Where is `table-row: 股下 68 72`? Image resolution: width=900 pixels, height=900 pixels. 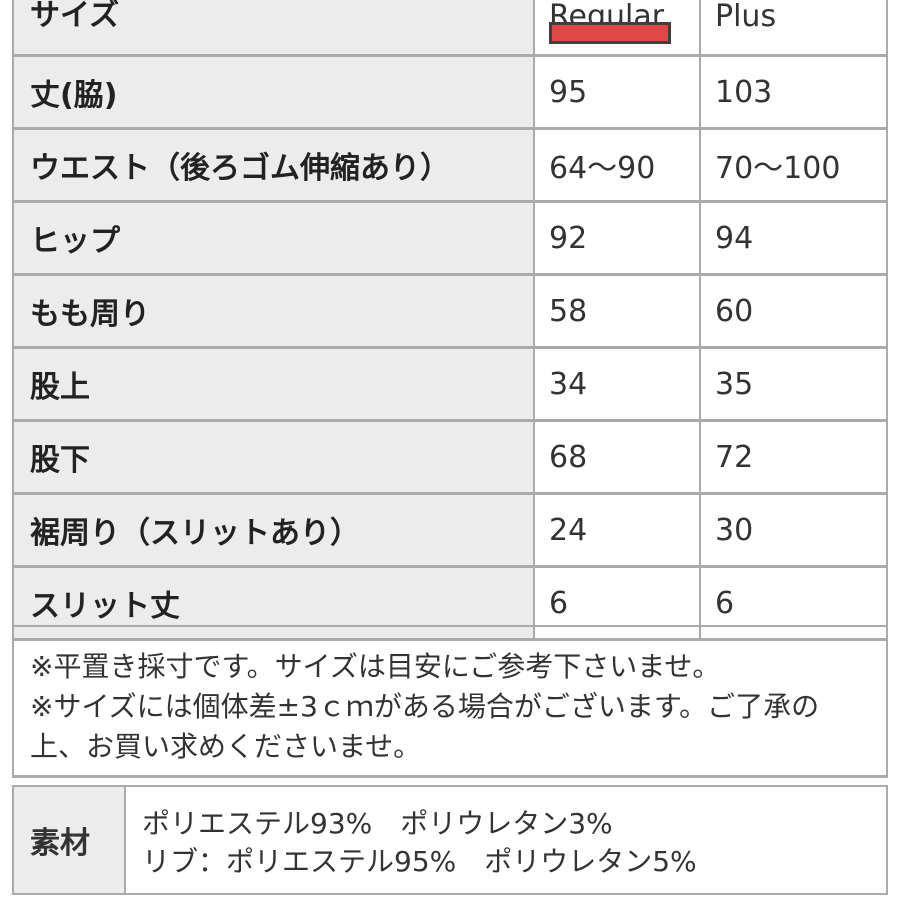
table-row: 股下 68 72 is located at coordinates (451, 458).